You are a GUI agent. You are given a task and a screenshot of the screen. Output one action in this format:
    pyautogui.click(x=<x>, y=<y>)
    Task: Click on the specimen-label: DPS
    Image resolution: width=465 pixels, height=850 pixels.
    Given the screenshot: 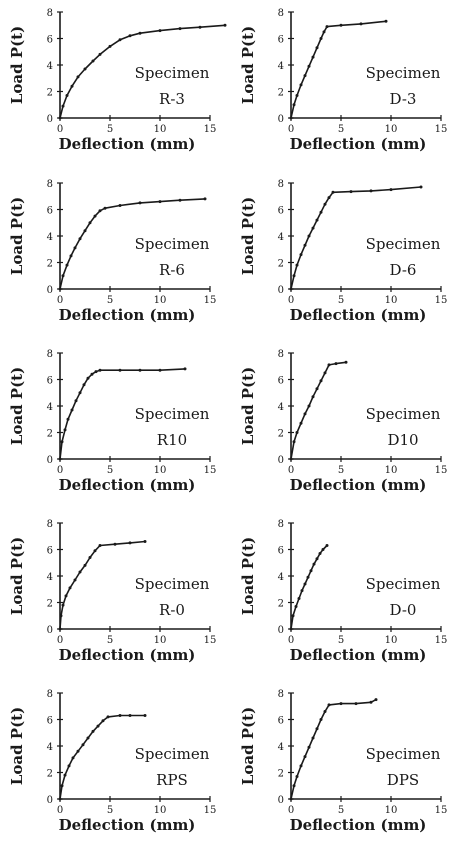 What is the action you would take?
    pyautogui.click(x=403, y=780)
    